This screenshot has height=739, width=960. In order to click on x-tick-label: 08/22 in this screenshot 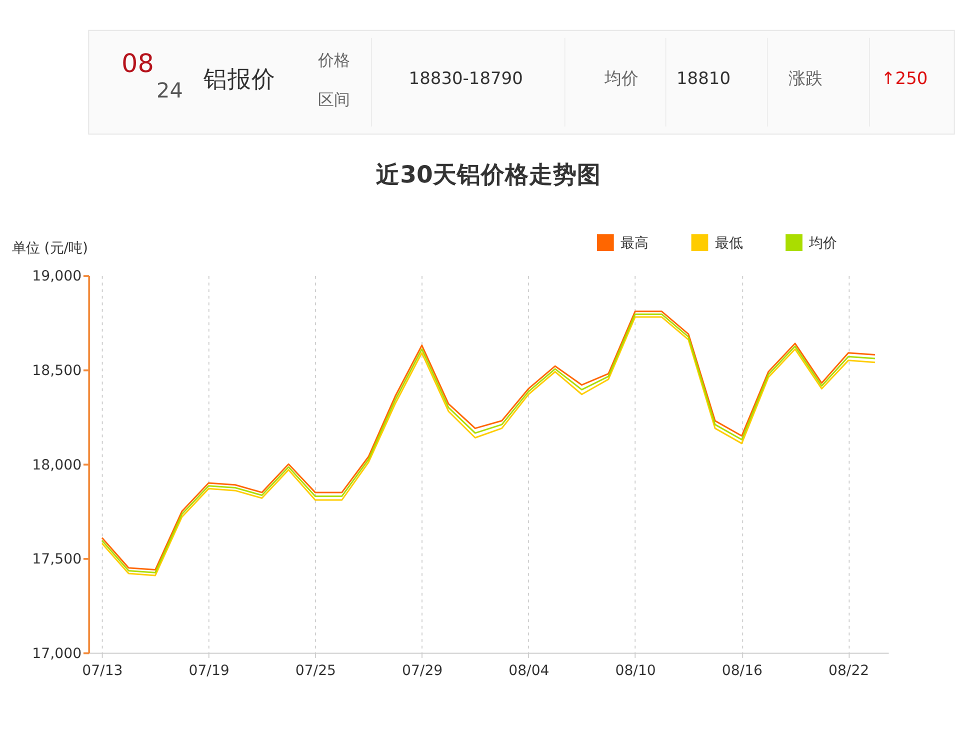, I will do `click(849, 670)`.